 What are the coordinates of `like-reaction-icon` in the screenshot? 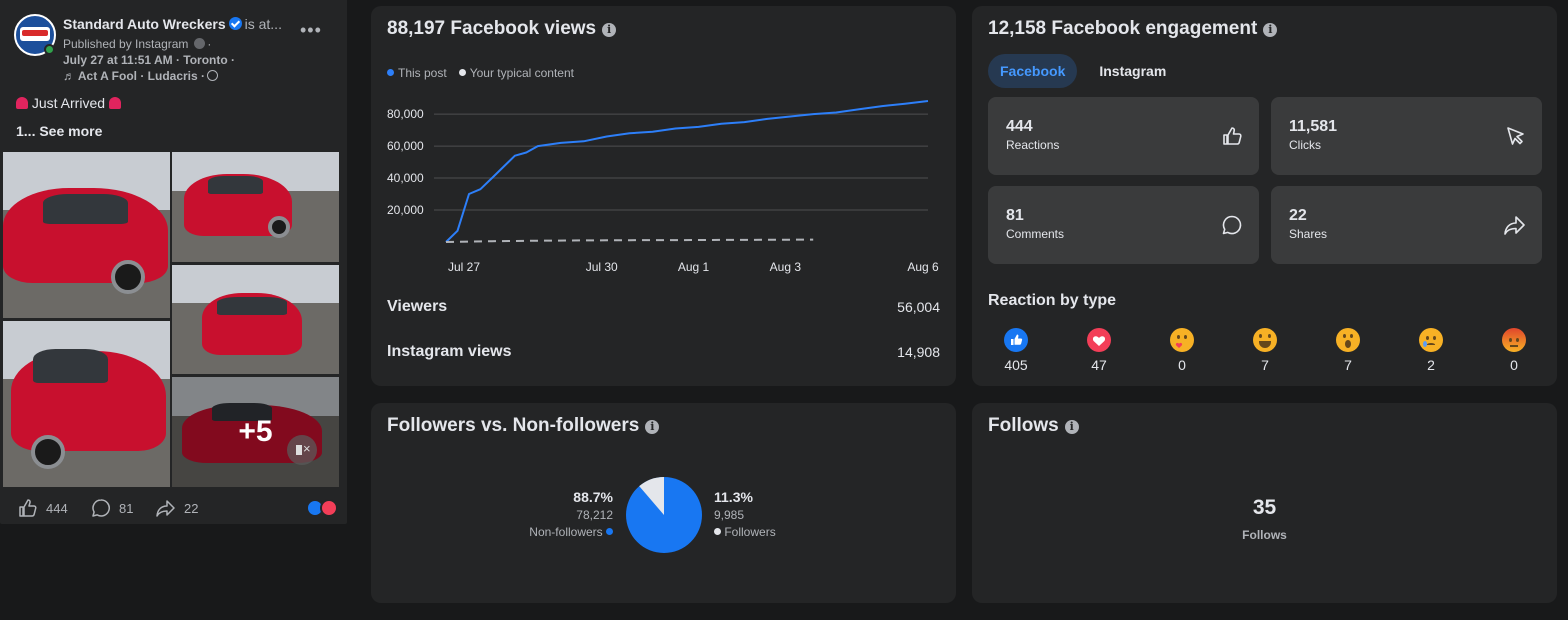 It's located at (1016, 340).